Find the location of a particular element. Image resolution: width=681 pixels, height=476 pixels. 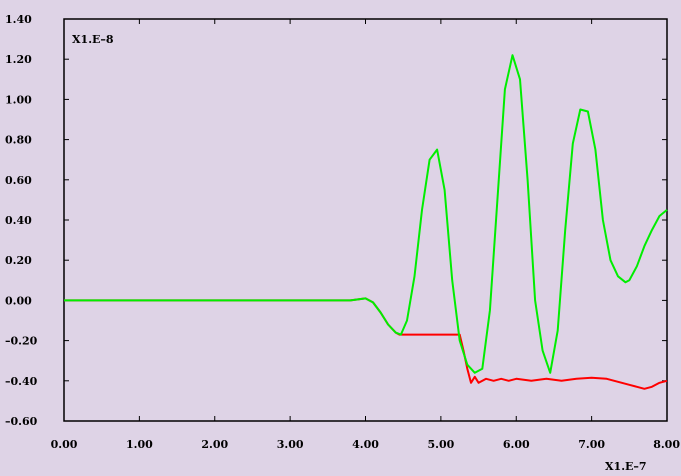

x-tick-label: 1.00 is located at coordinates (139, 444).